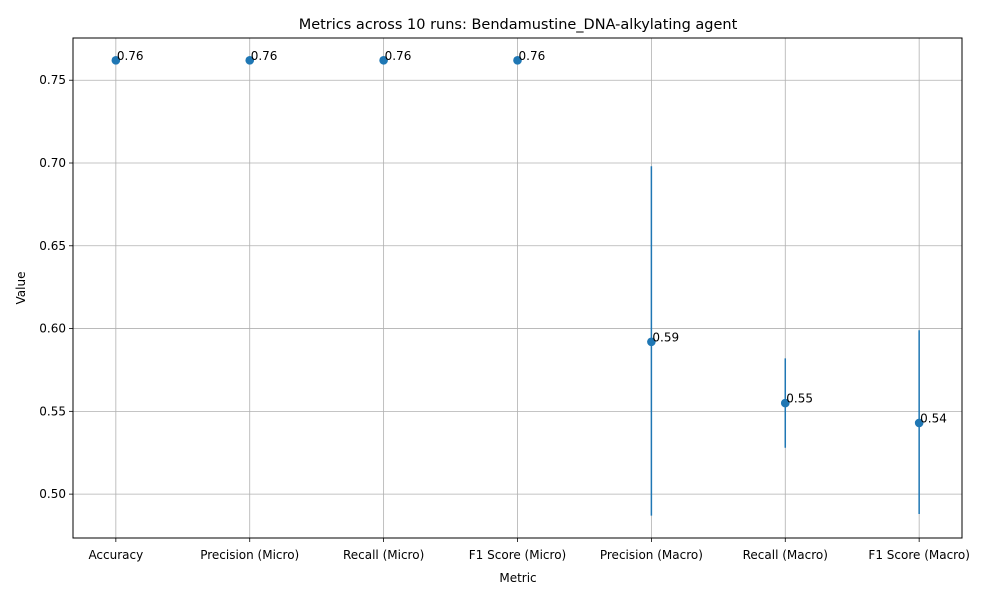 This screenshot has height=600, width=1000. Describe the element at coordinates (918, 555) in the screenshot. I see `x-tick-label: F1 Score (Macro)` at that location.